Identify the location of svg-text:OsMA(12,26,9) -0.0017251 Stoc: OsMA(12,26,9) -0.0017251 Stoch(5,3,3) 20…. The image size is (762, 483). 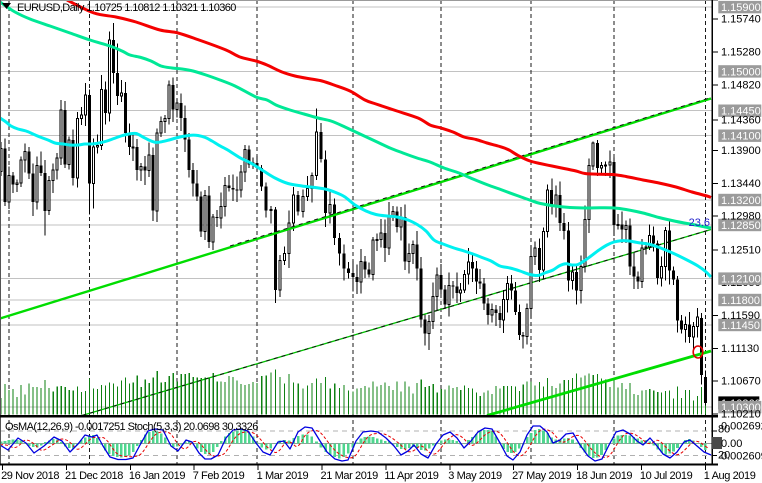
(131, 427).